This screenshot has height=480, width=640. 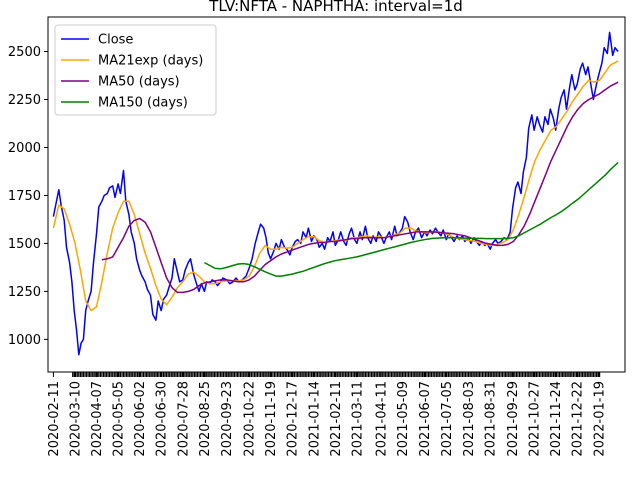 What do you see at coordinates (24, 148) in the screenshot?
I see `y-tick-label: 2000` at bounding box center [24, 148].